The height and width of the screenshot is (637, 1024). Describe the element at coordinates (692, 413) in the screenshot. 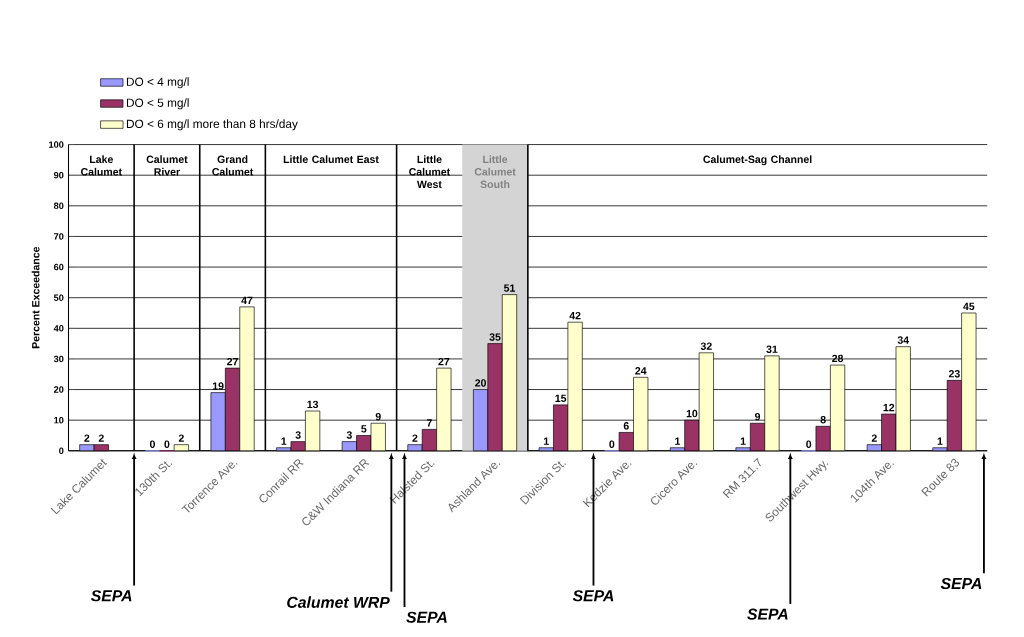

I see `data-label: 10` at that location.